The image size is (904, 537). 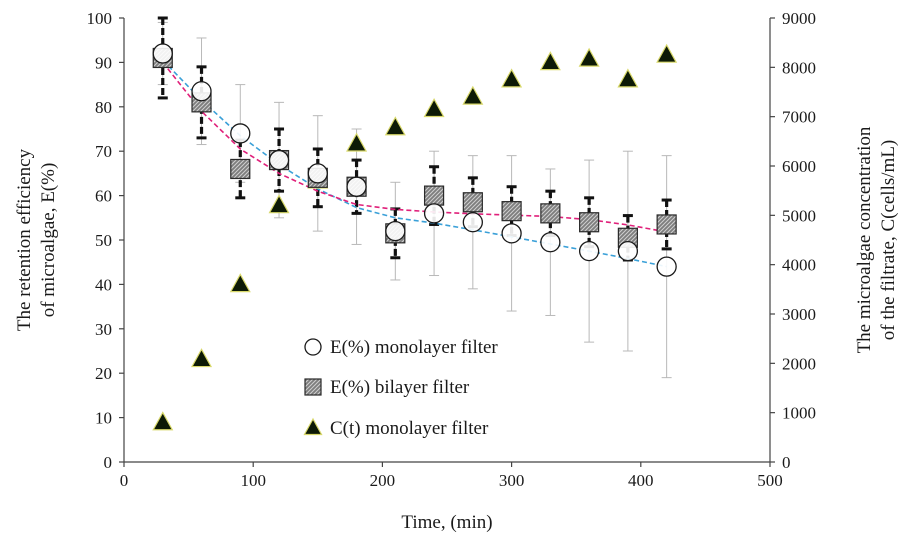 What do you see at coordinates (799, 215) in the screenshot?
I see `y2-tick-label: 5000` at bounding box center [799, 215].